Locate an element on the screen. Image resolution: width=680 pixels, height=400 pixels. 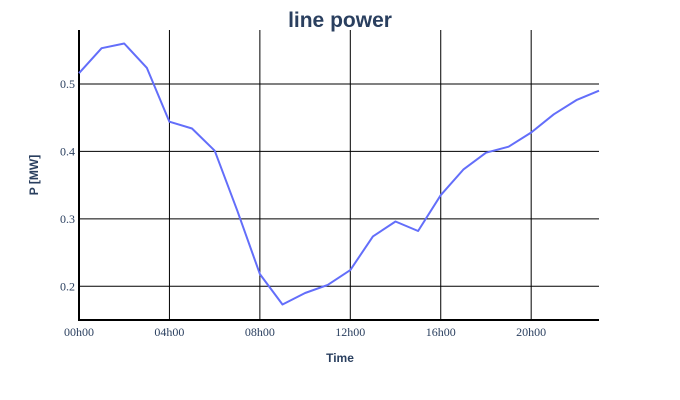
x-tick-label: 04h00 is located at coordinates (169, 332).